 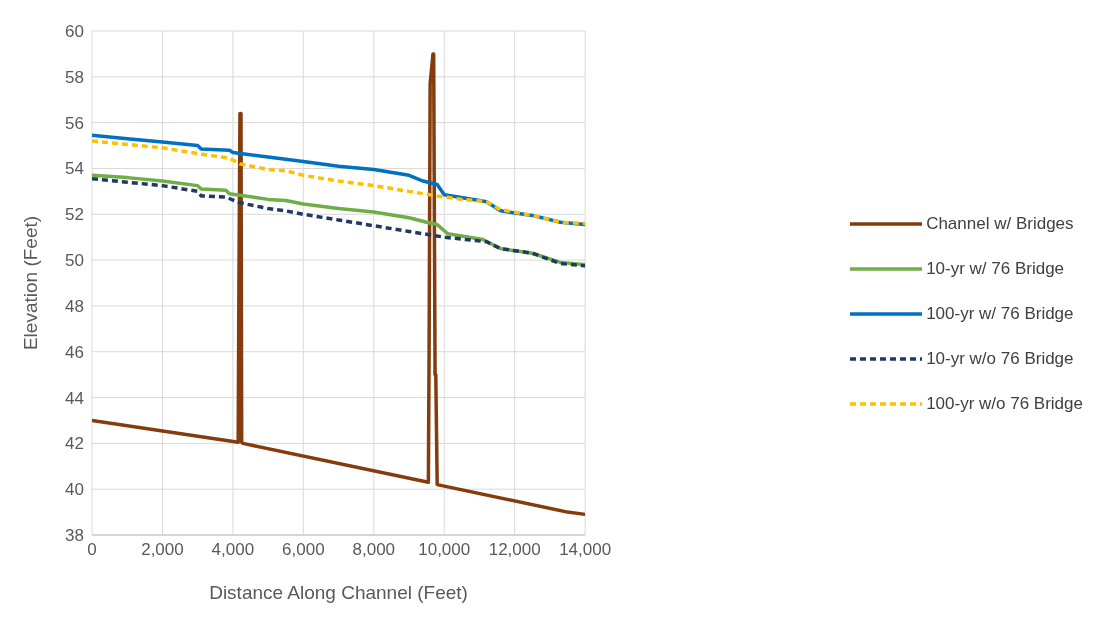 I want to click on y-tick-label: 48, so click(x=74, y=306).